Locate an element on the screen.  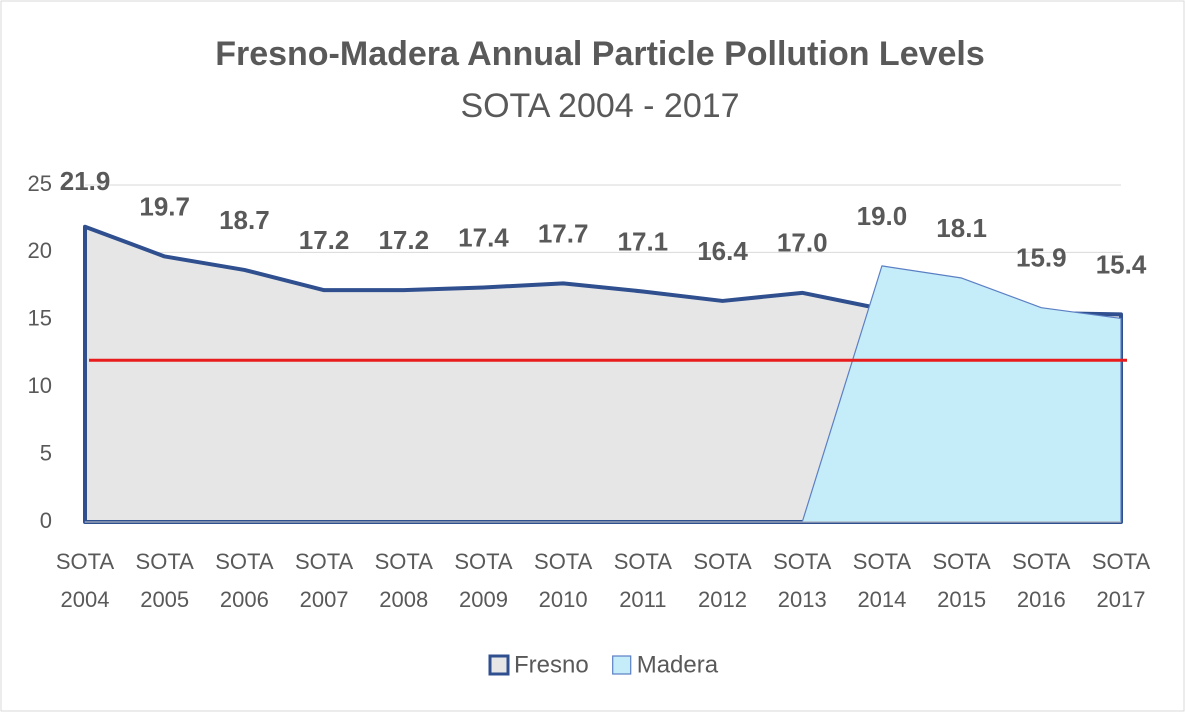
data-label: 21.9 is located at coordinates (85, 181).